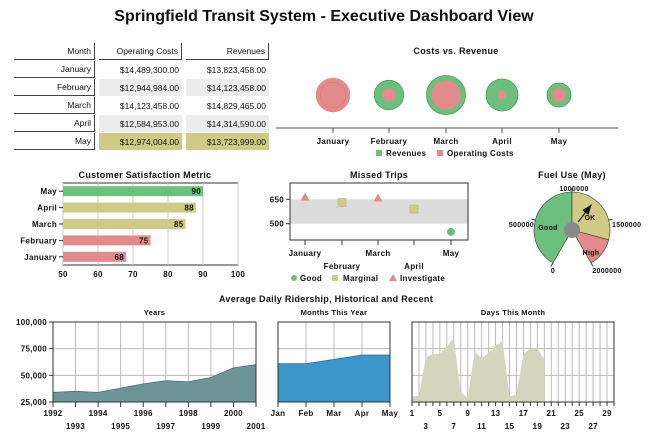  What do you see at coordinates (40, 257) in the screenshot?
I see `y-tick-label: January` at bounding box center [40, 257].